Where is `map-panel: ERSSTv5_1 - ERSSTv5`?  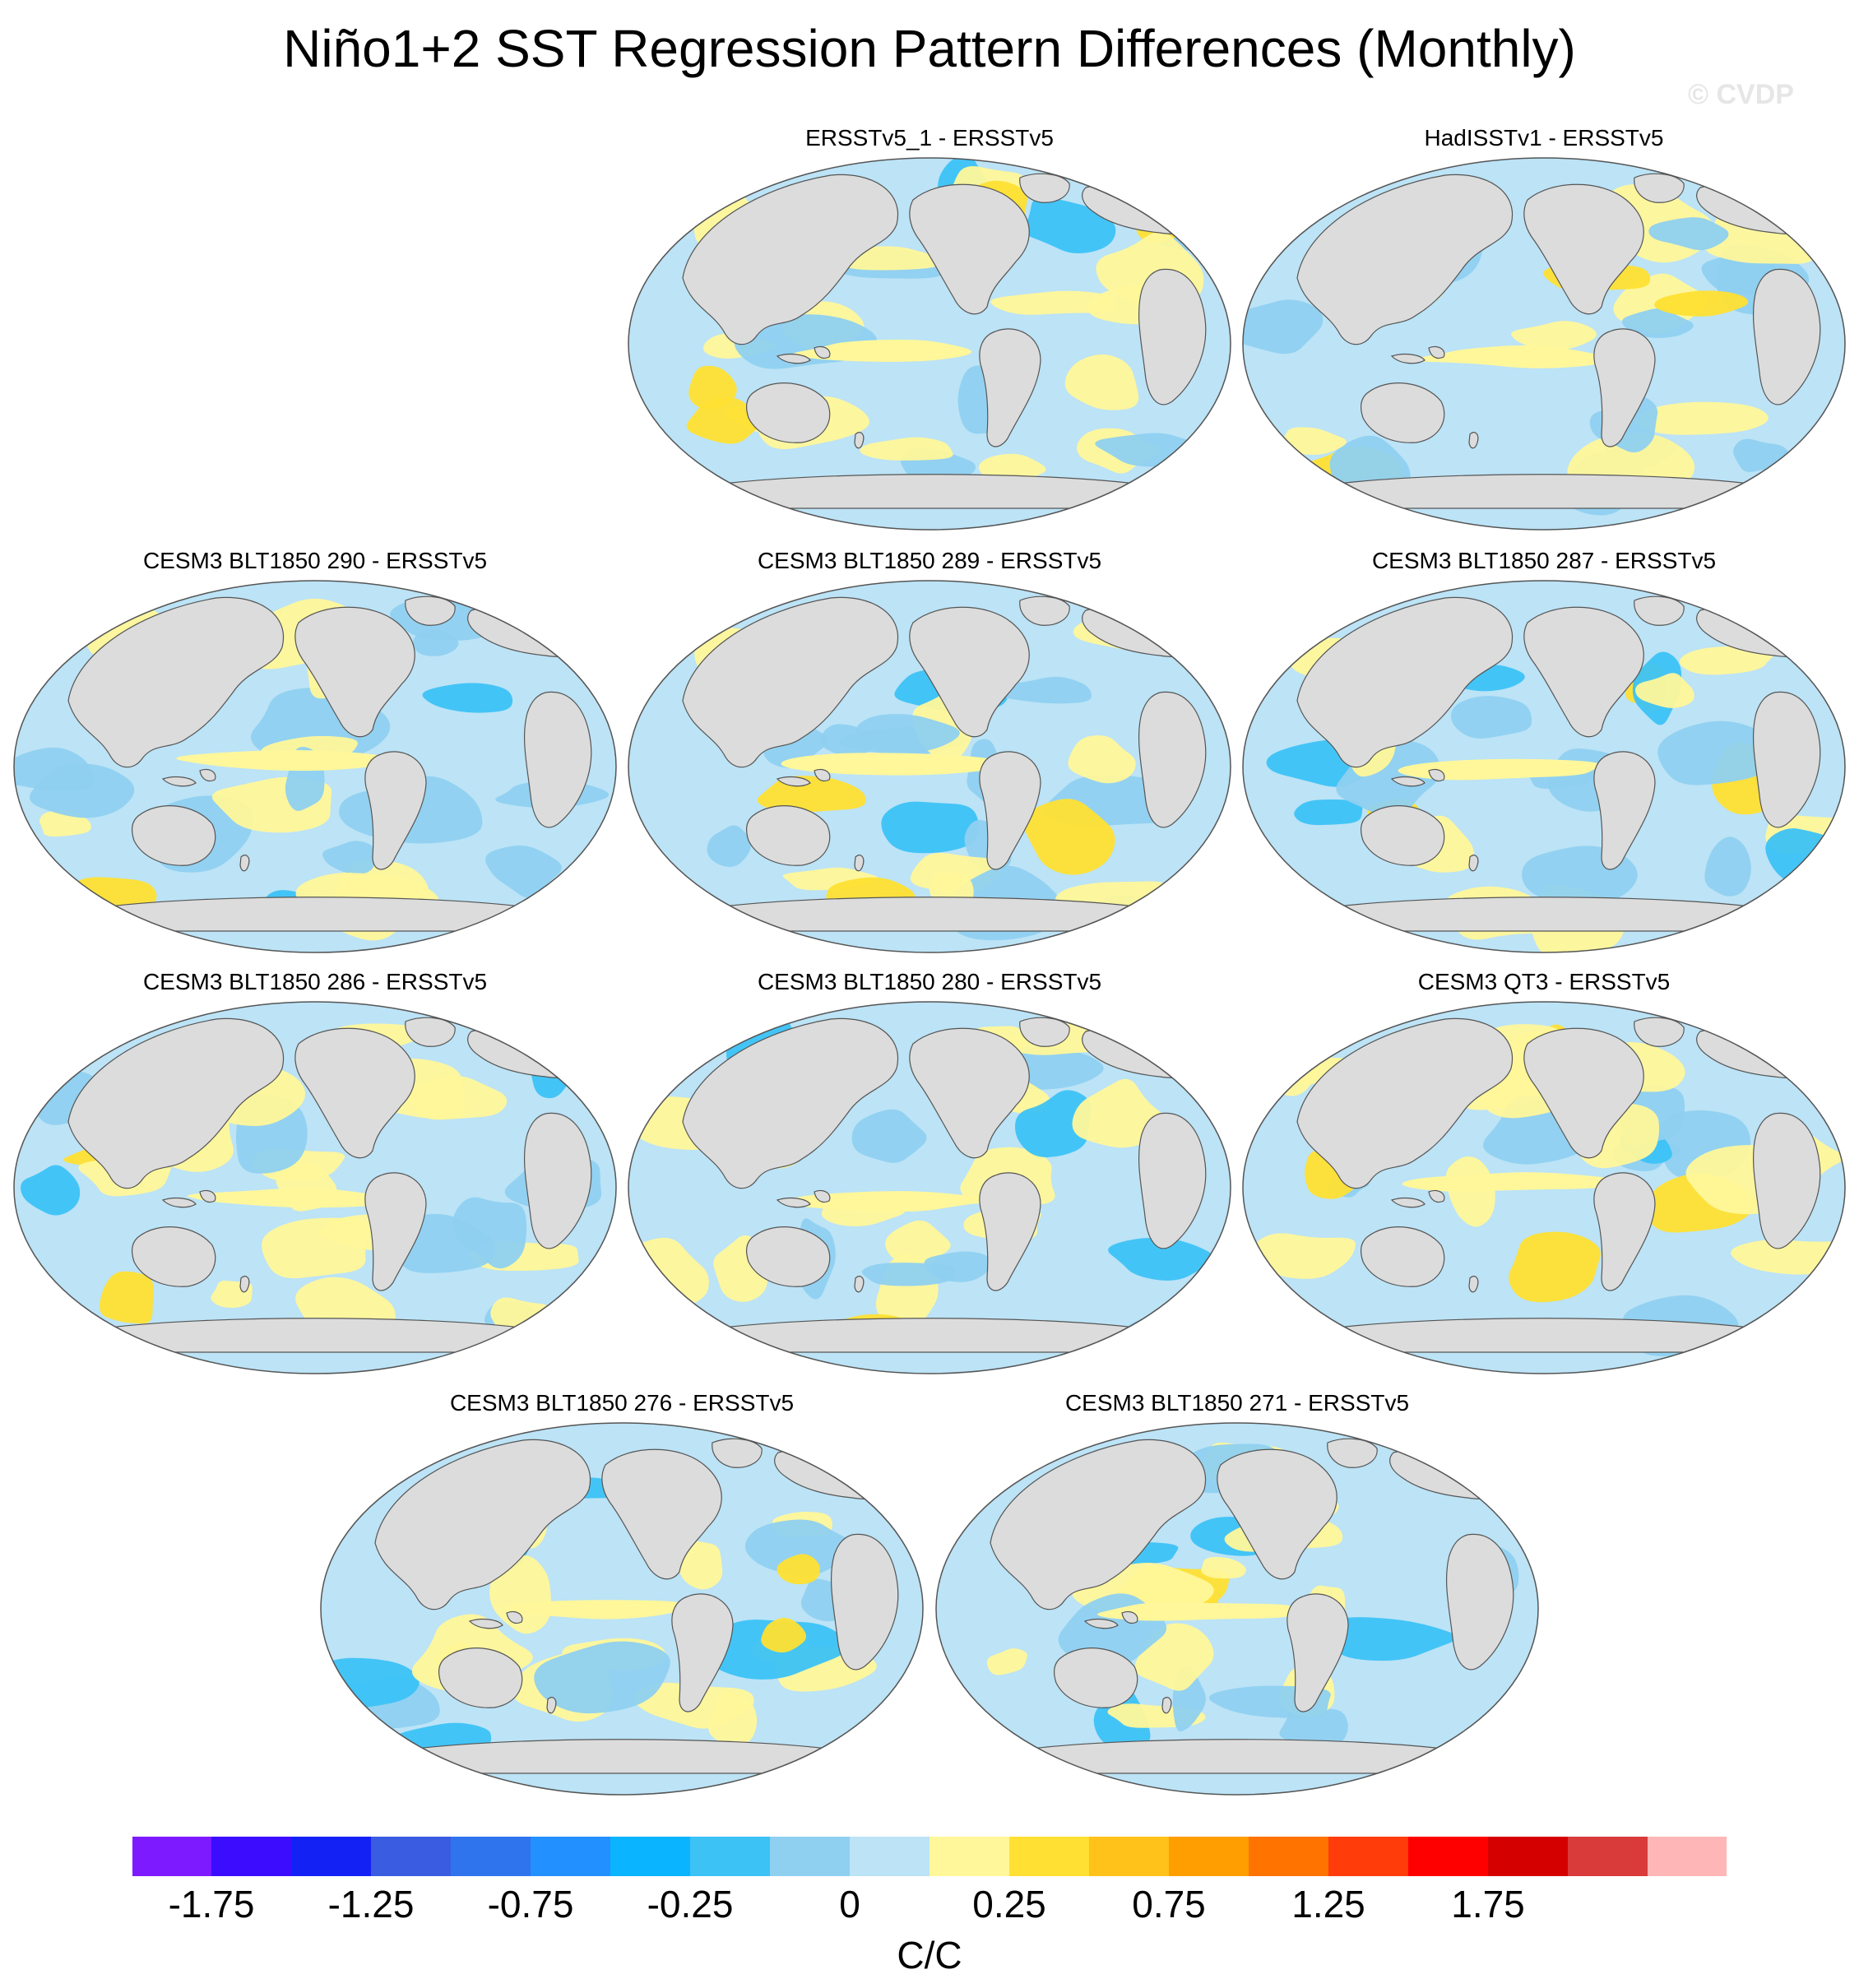 map-panel: ERSSTv5_1 - ERSSTv5 is located at coordinates (929, 328).